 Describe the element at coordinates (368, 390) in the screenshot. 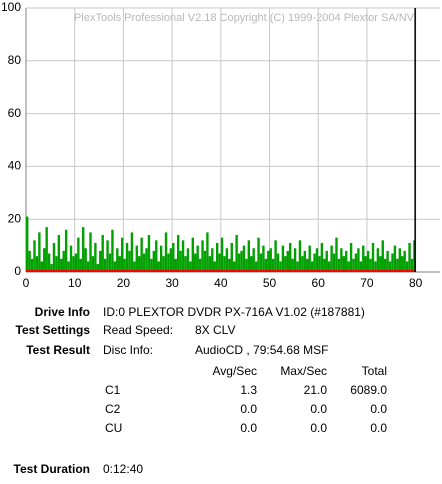

I see `cell: 6089.0` at that location.